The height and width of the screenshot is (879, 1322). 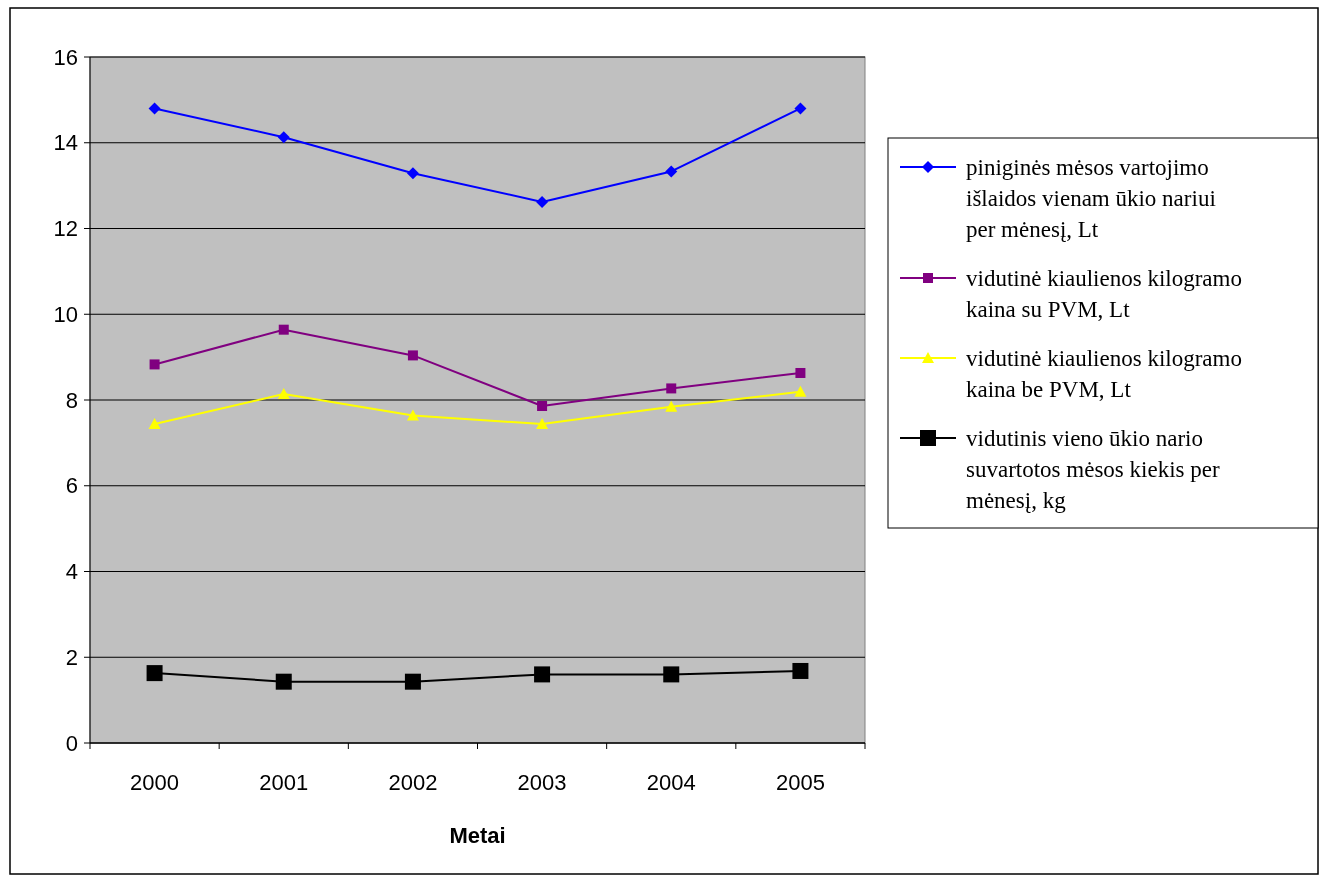 What do you see at coordinates (155, 782) in the screenshot?
I see `x-tick-label: 2000` at bounding box center [155, 782].